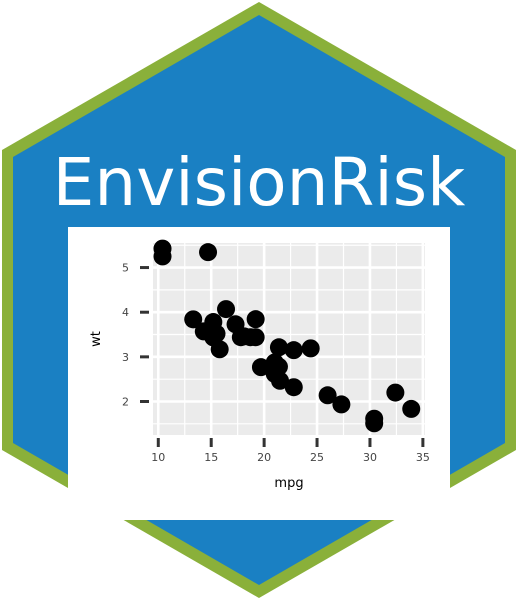 This screenshot has height=600, width=518. I want to click on y-axis-title: wt, so click(96, 339).